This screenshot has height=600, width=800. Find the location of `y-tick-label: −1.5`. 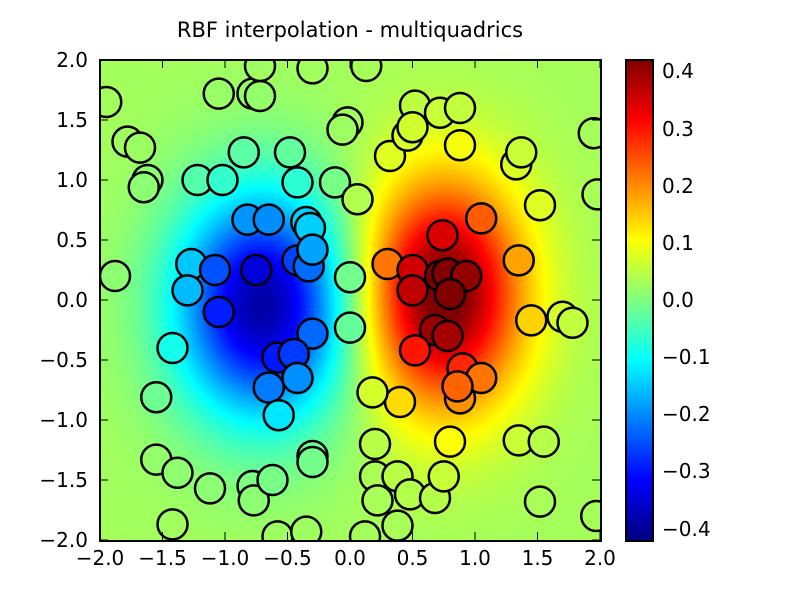

y-tick-label: −1.5 is located at coordinates (63, 480).